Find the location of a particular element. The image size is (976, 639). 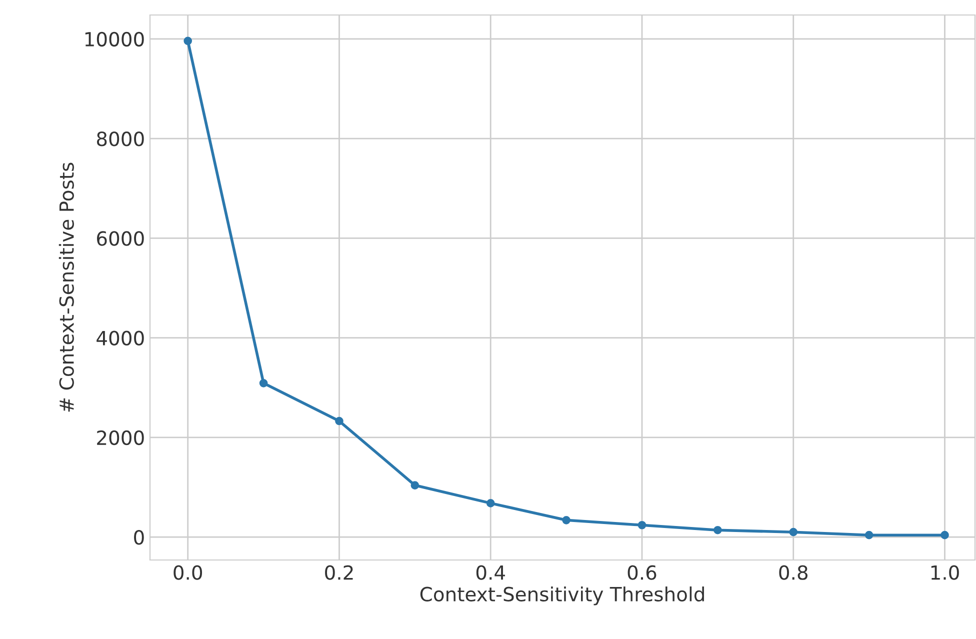

x-tick-label: 0.6 is located at coordinates (642, 572).